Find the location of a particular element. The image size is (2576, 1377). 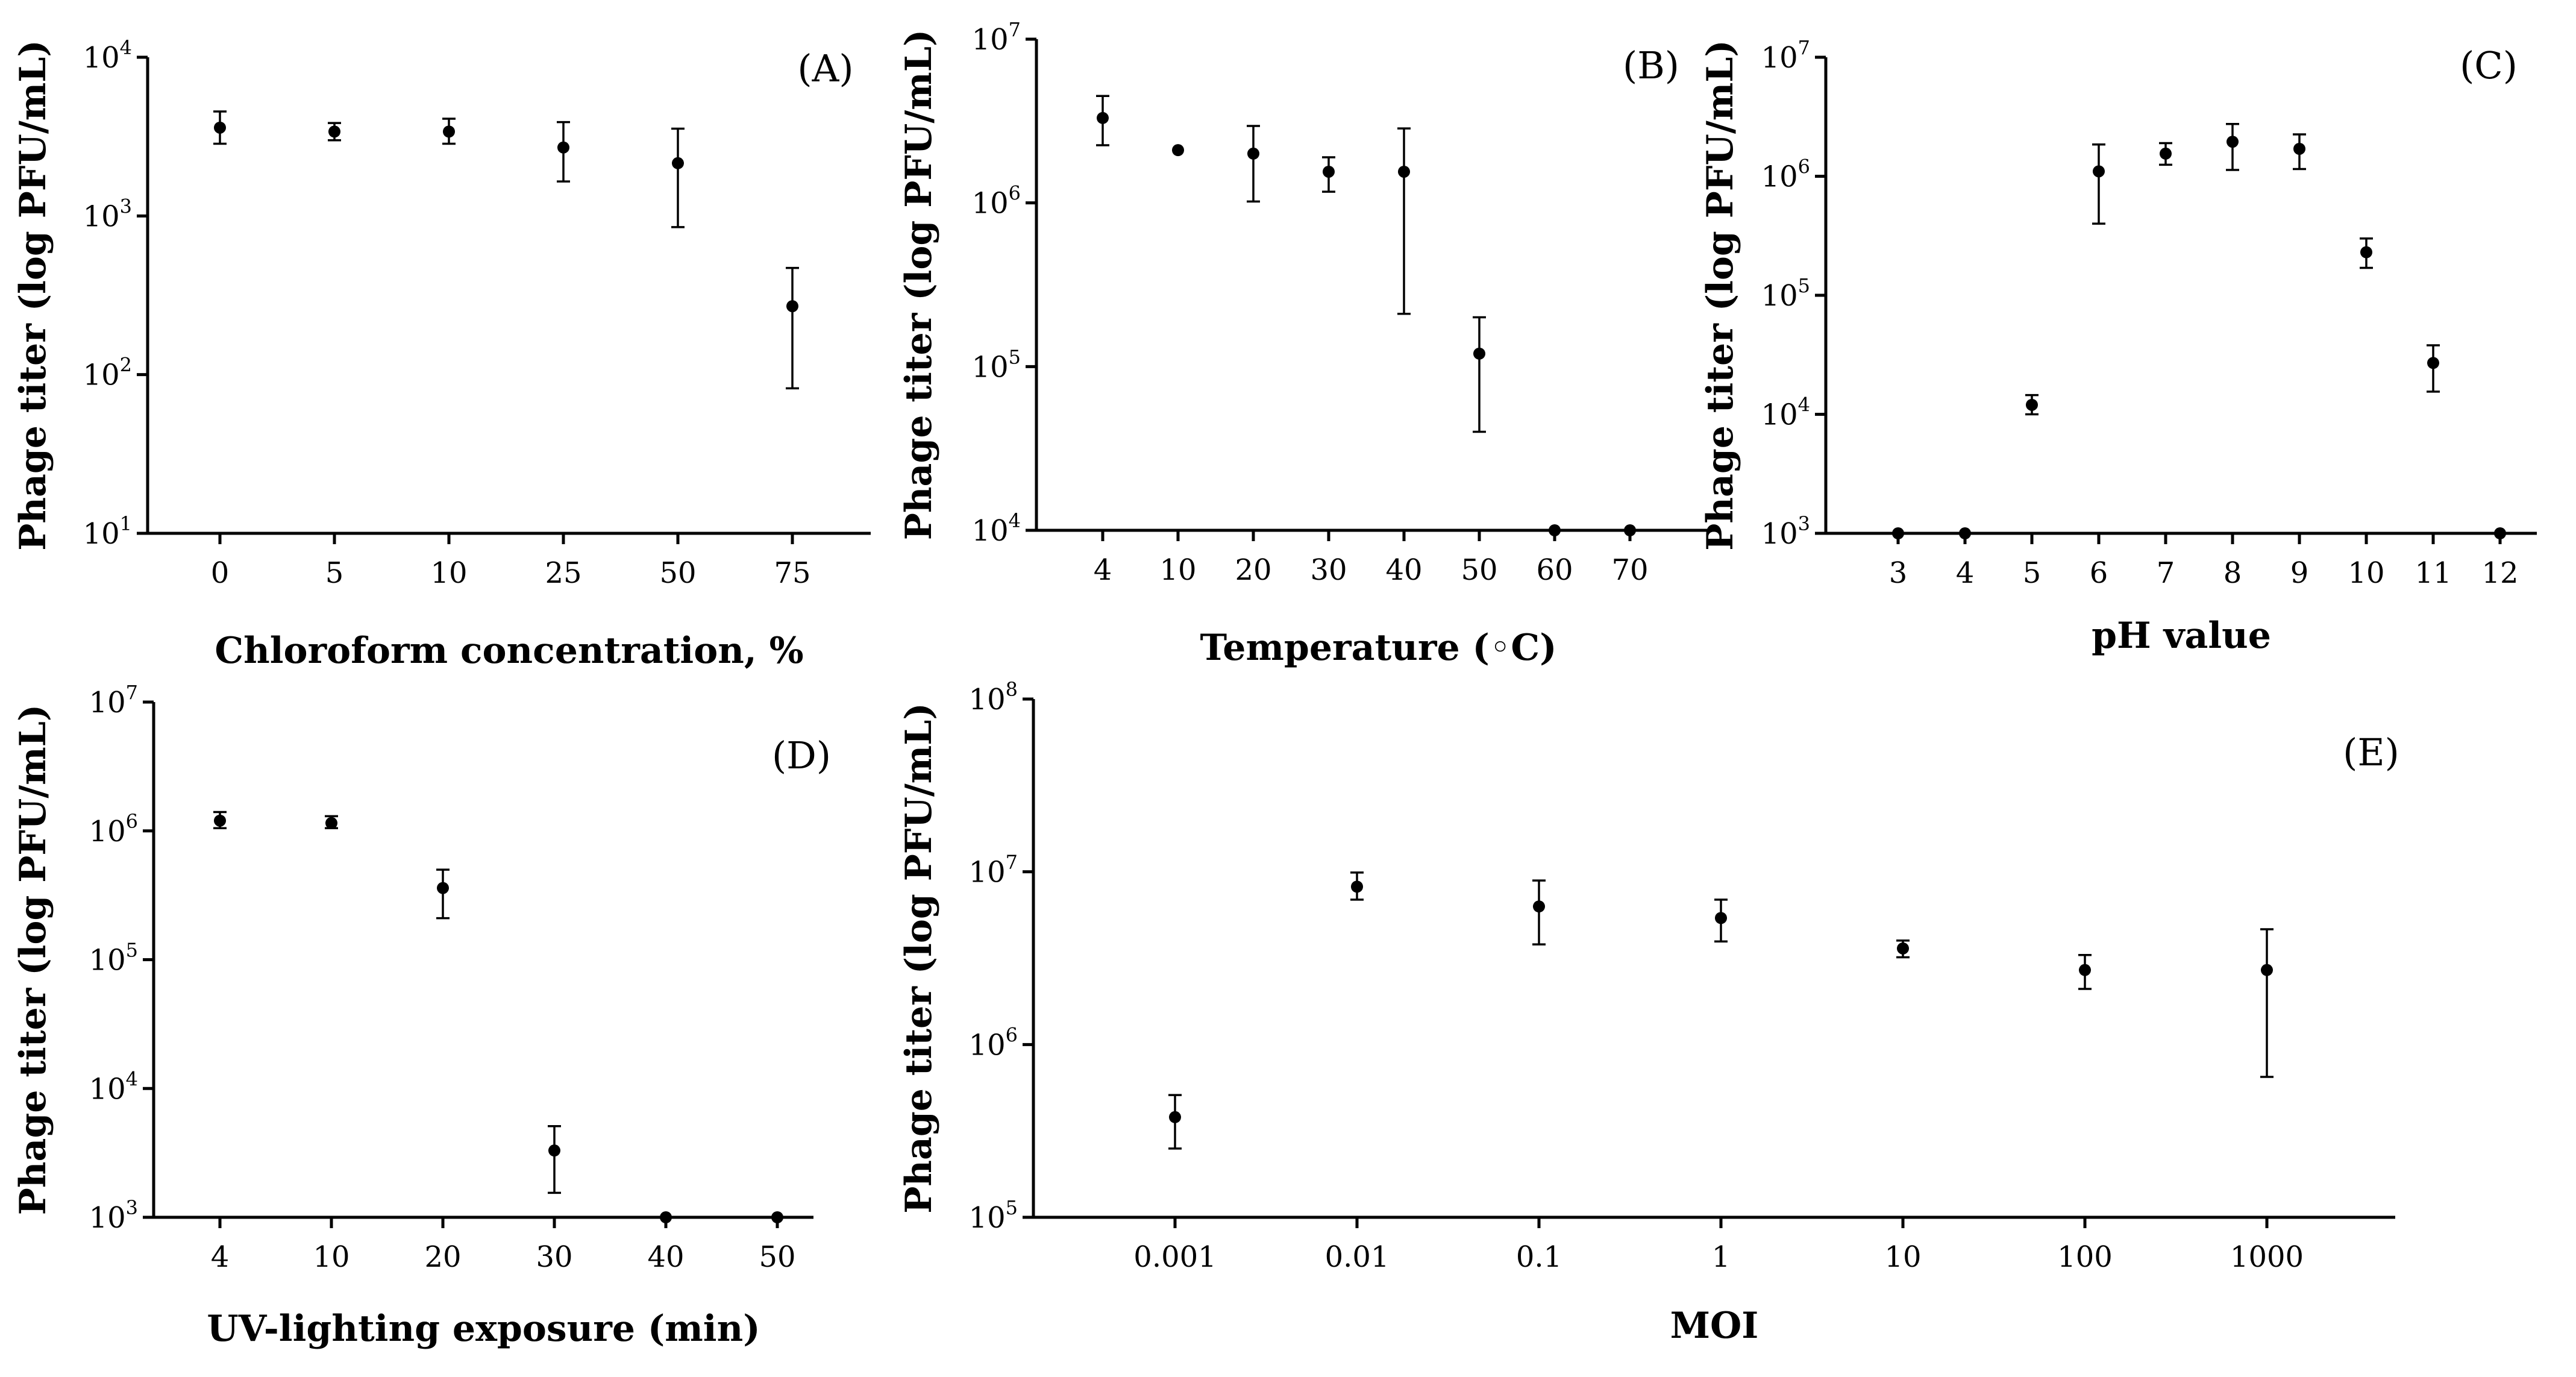

x-tick-label: 1000 is located at coordinates (2267, 1257).